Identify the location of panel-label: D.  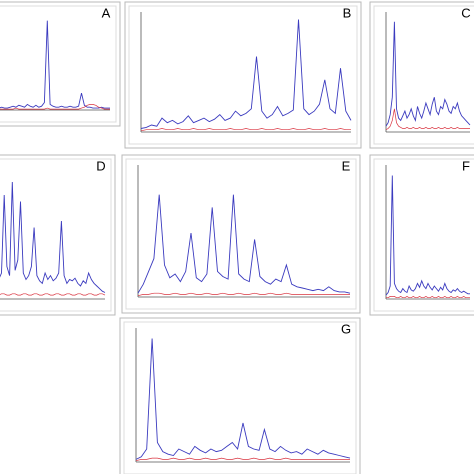
(100, 165).